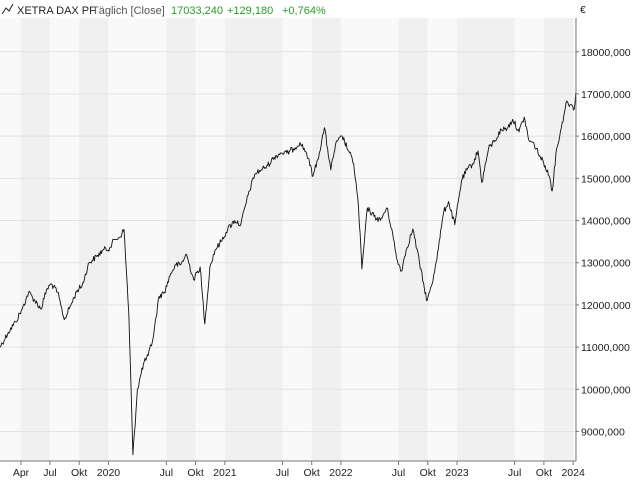 The height and width of the screenshot is (480, 640). What do you see at coordinates (7, 9) in the screenshot?
I see `line-chart-icon` at bounding box center [7, 9].